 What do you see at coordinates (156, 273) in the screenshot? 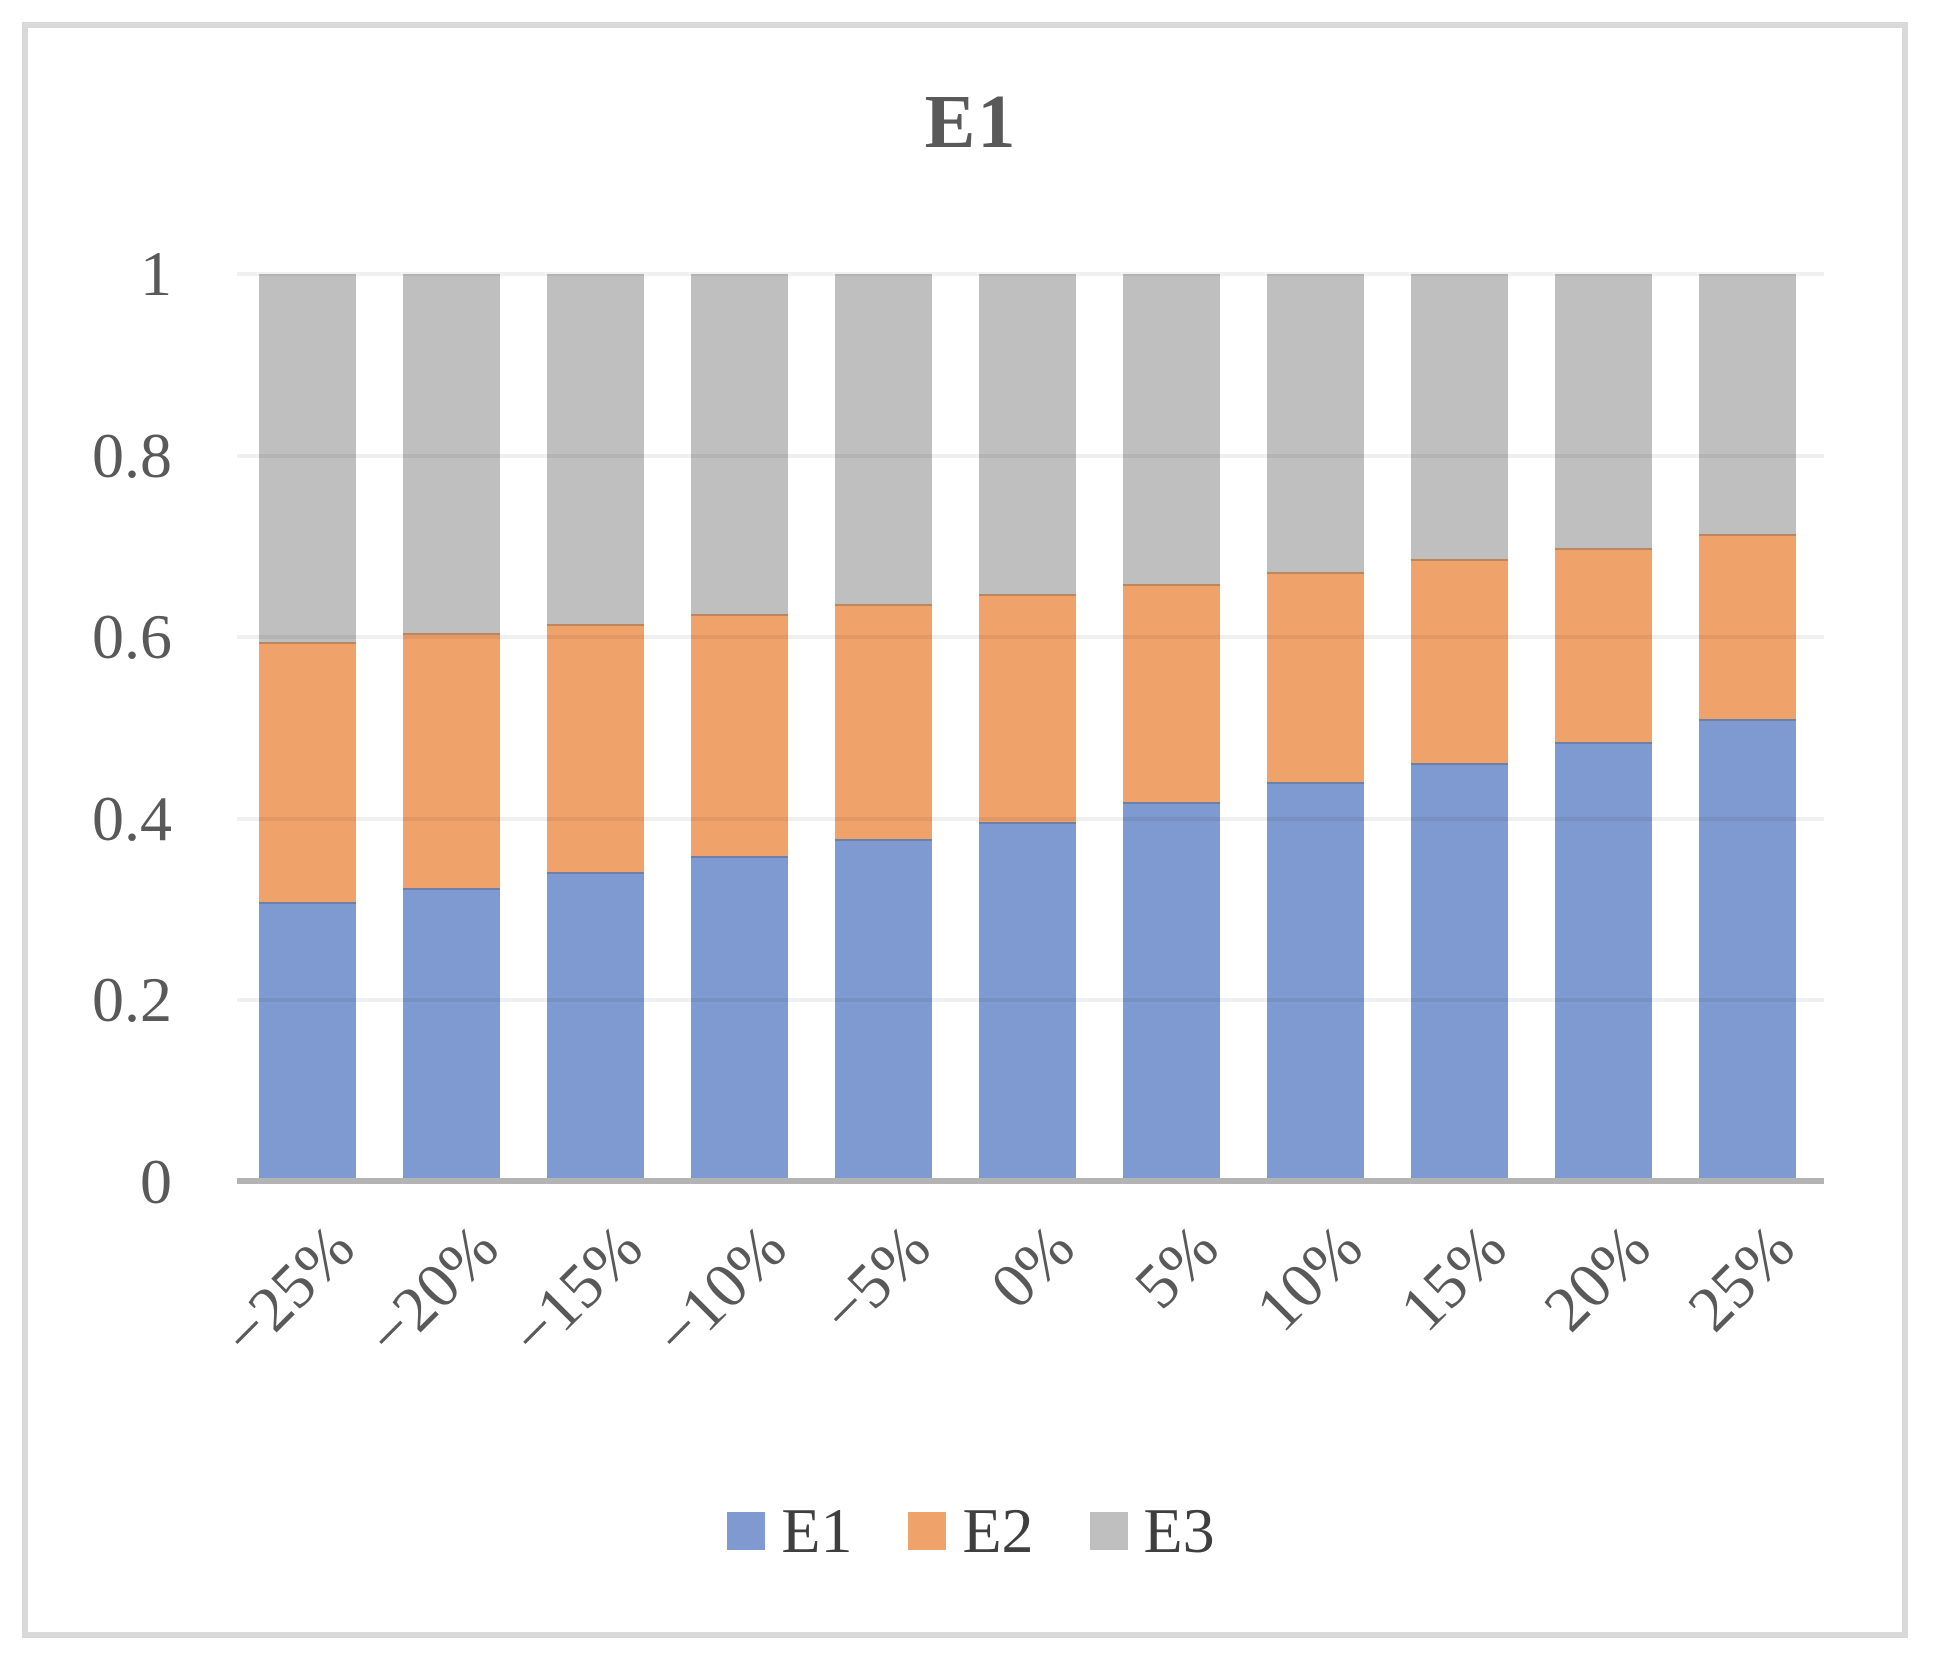
I see `y-axis-label-1: 1` at bounding box center [156, 273].